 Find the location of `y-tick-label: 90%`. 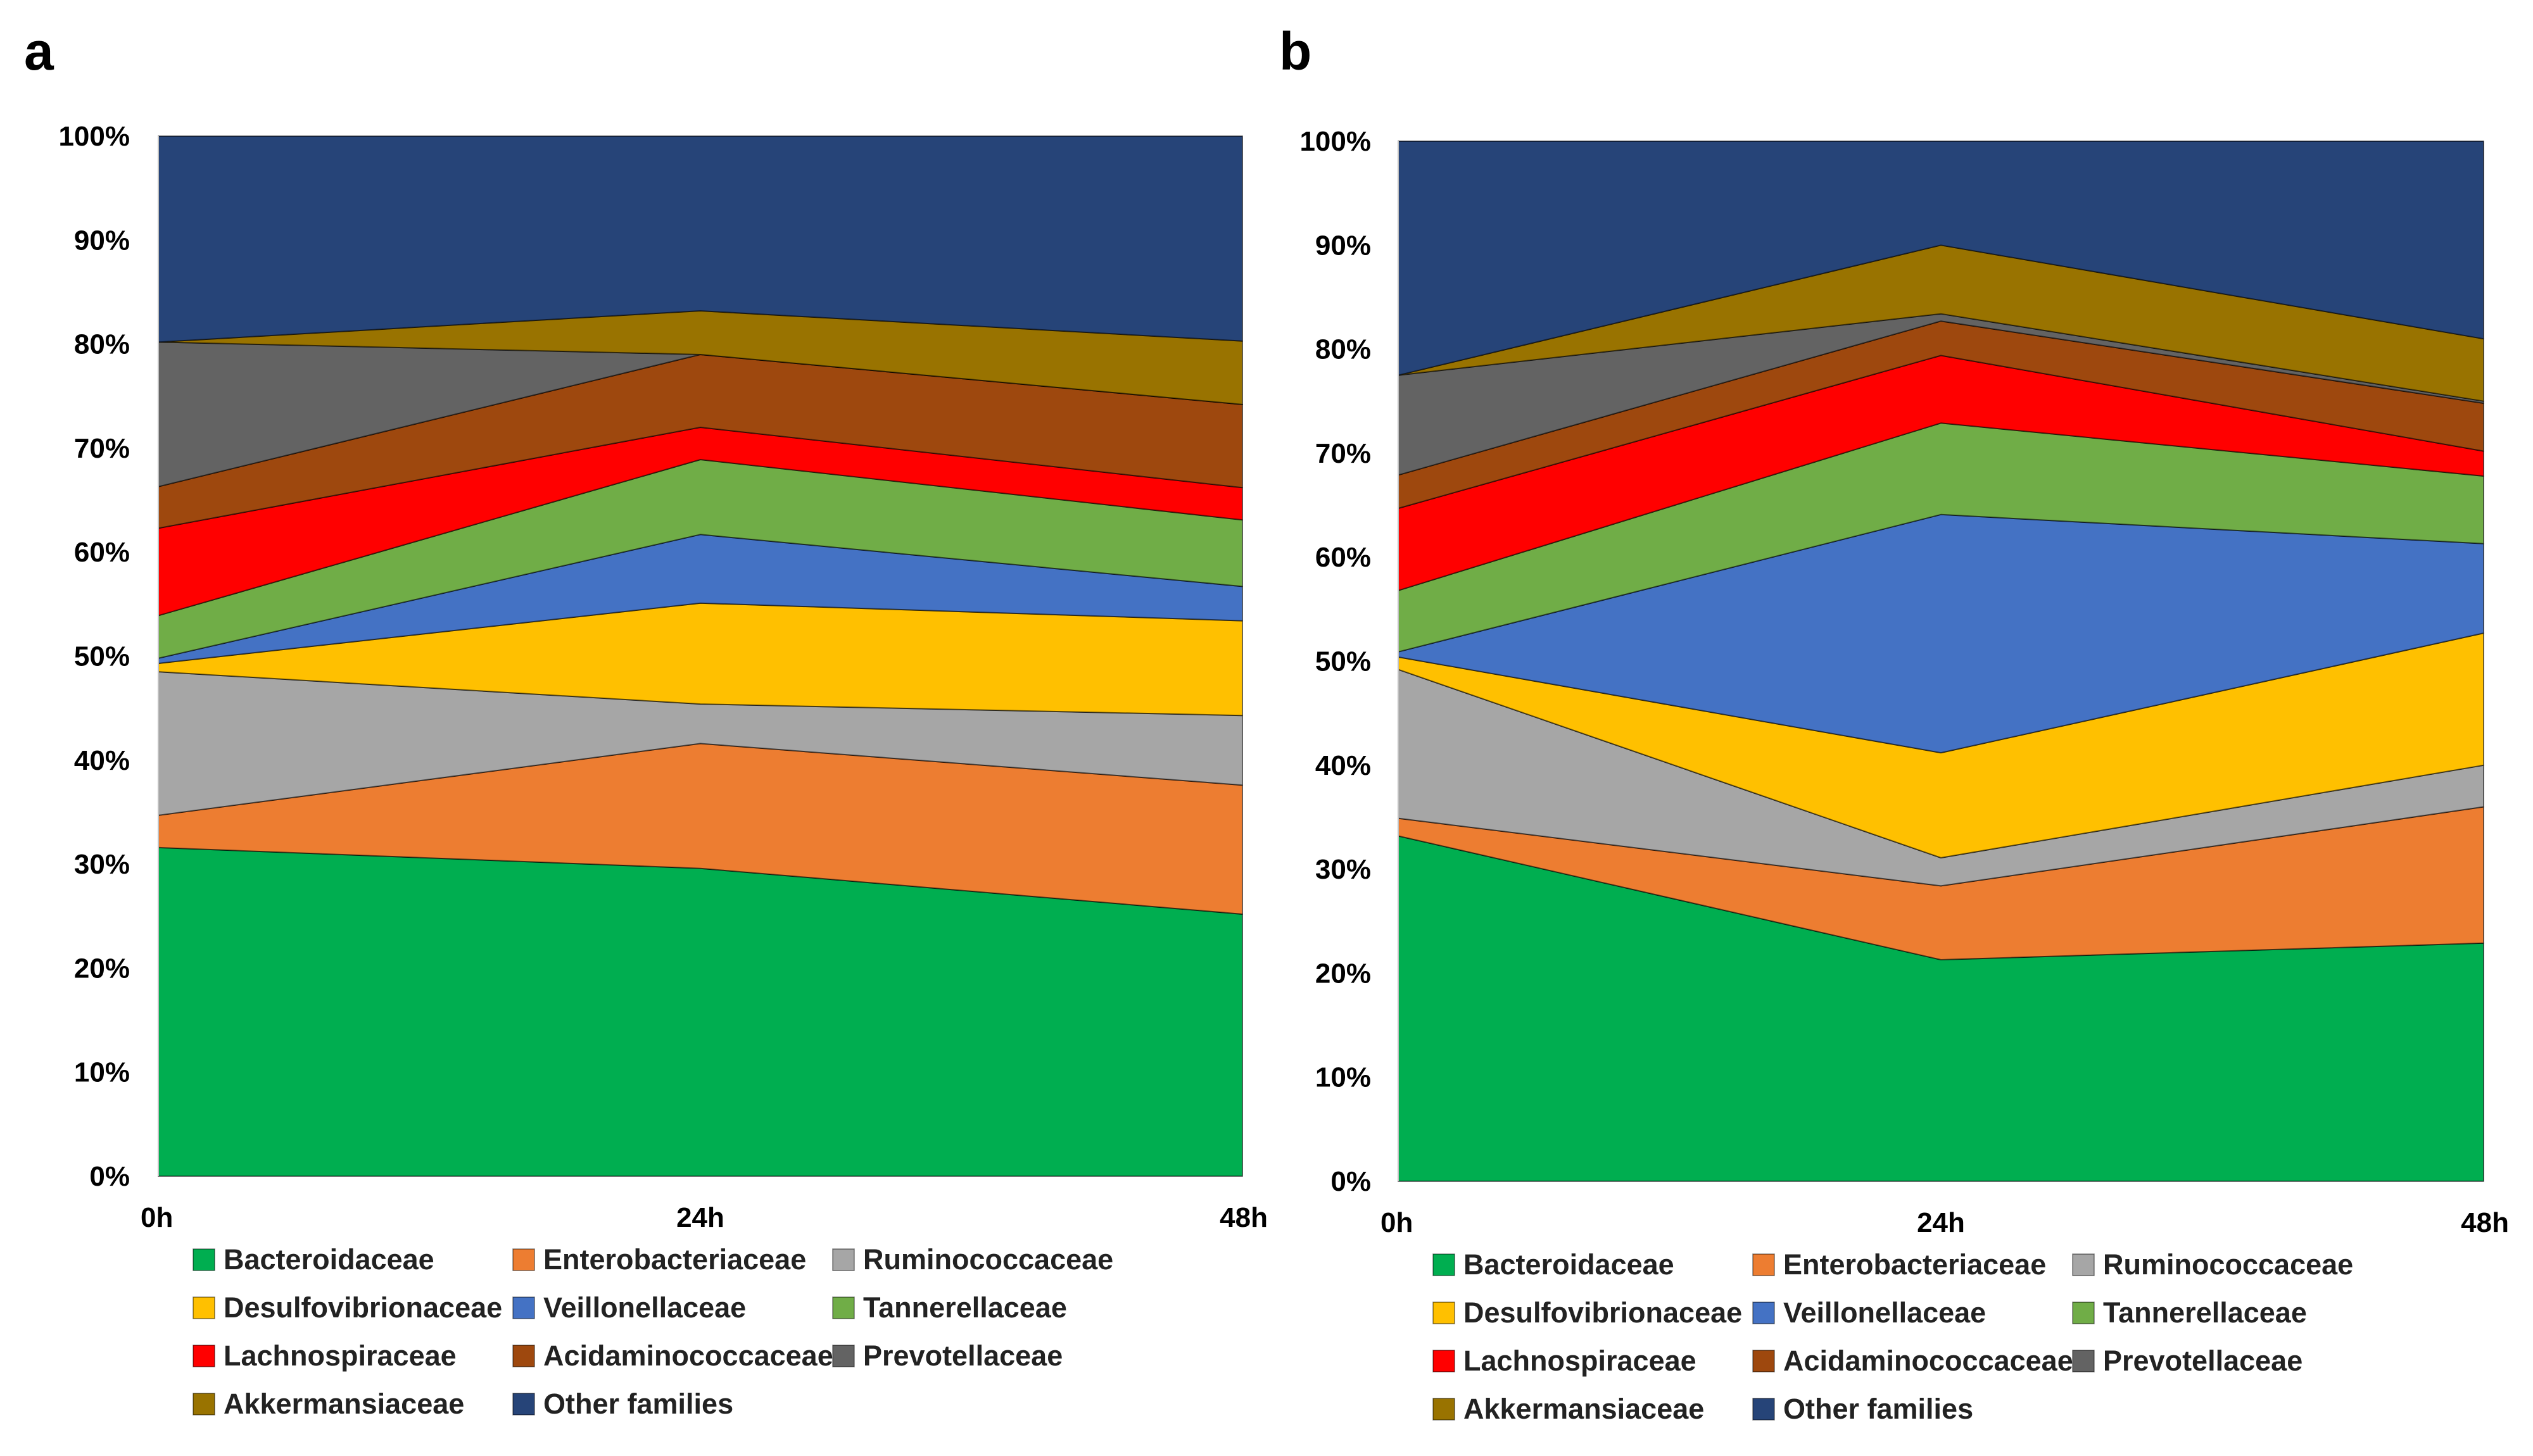

y-tick-label: 90% is located at coordinates (102, 240).